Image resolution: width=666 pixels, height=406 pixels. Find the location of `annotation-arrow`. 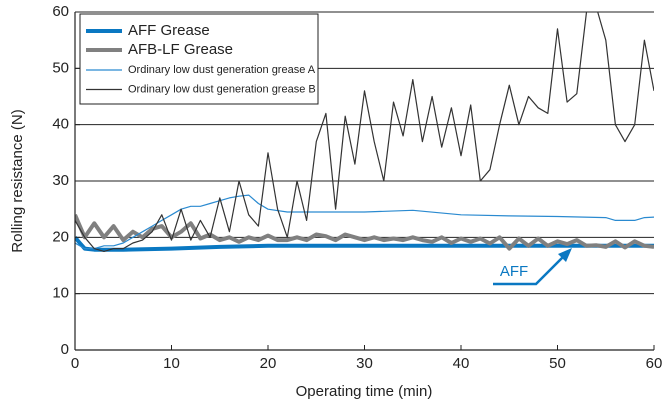

annotation-arrow is located at coordinates (530, 269).